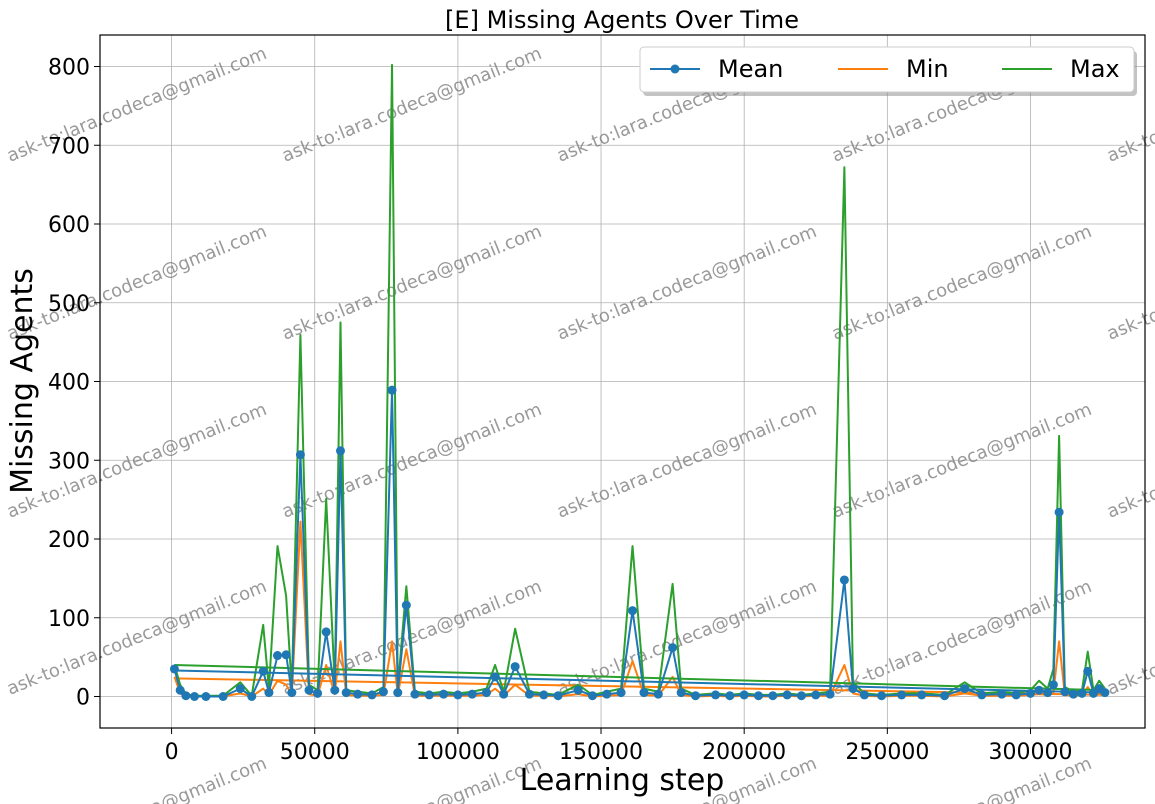  What do you see at coordinates (69, 68) in the screenshot?
I see `y-tick-label: 800` at bounding box center [69, 68].